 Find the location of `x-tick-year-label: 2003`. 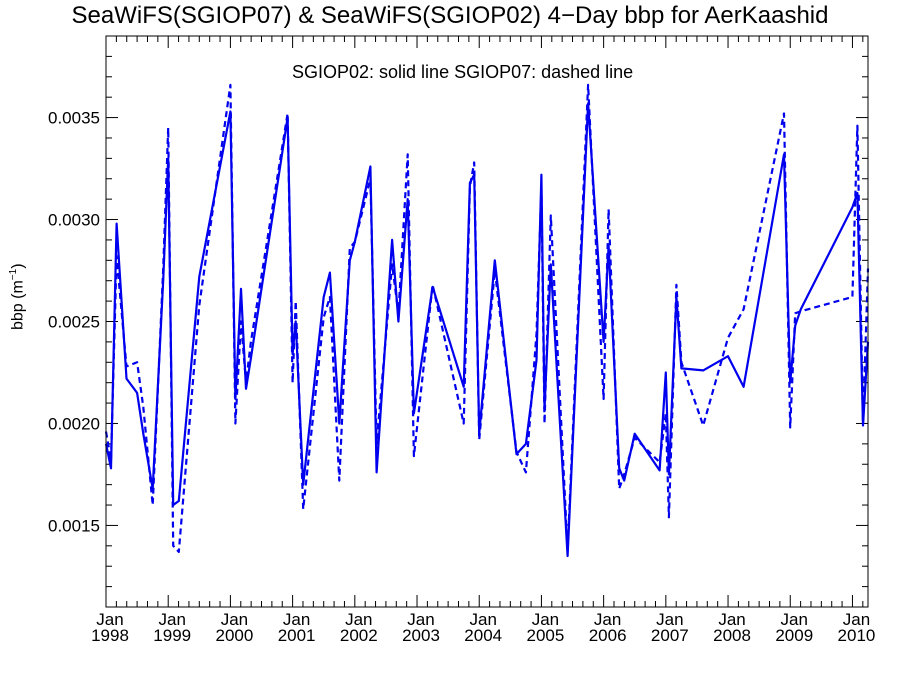

x-tick-year-label: 2003 is located at coordinates (421, 635).